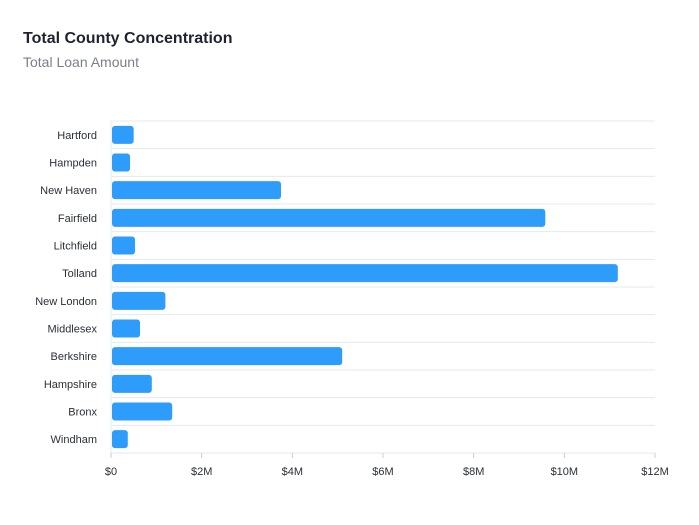 This screenshot has width=699, height=525. What do you see at coordinates (365, 273) in the screenshot?
I see `bar-tolland` at bounding box center [365, 273].